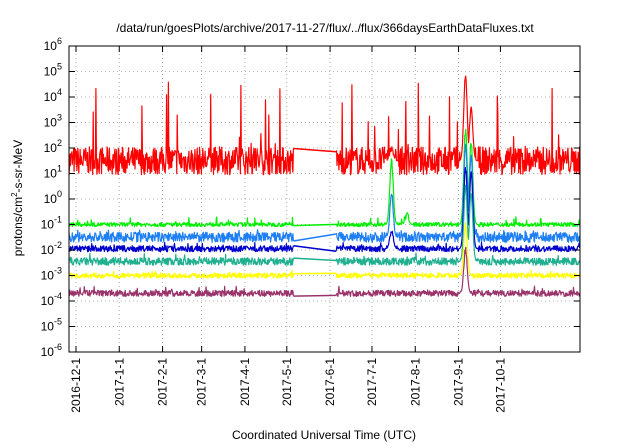 The width and height of the screenshot is (640, 448). What do you see at coordinates (324, 435) in the screenshot?
I see `x-axis-label: Coordinated Universal Time (UTC)` at bounding box center [324, 435].